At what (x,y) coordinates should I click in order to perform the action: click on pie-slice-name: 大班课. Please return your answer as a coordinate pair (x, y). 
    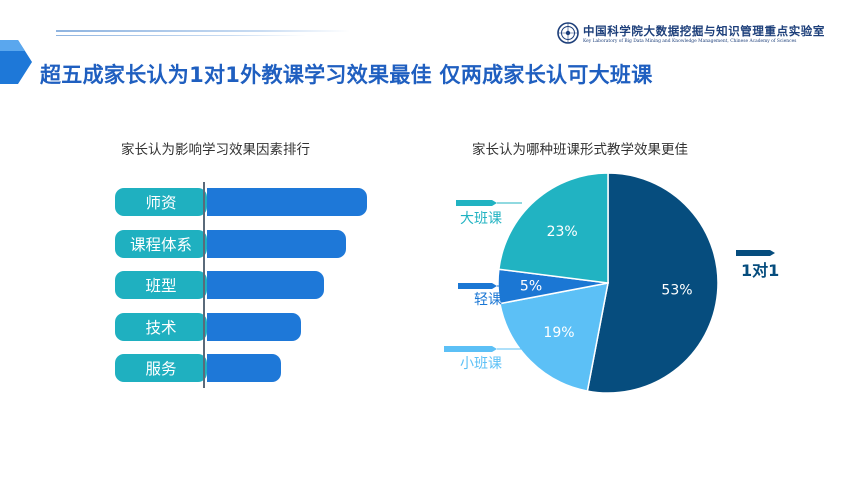
    Looking at the image, I should click on (481, 219).